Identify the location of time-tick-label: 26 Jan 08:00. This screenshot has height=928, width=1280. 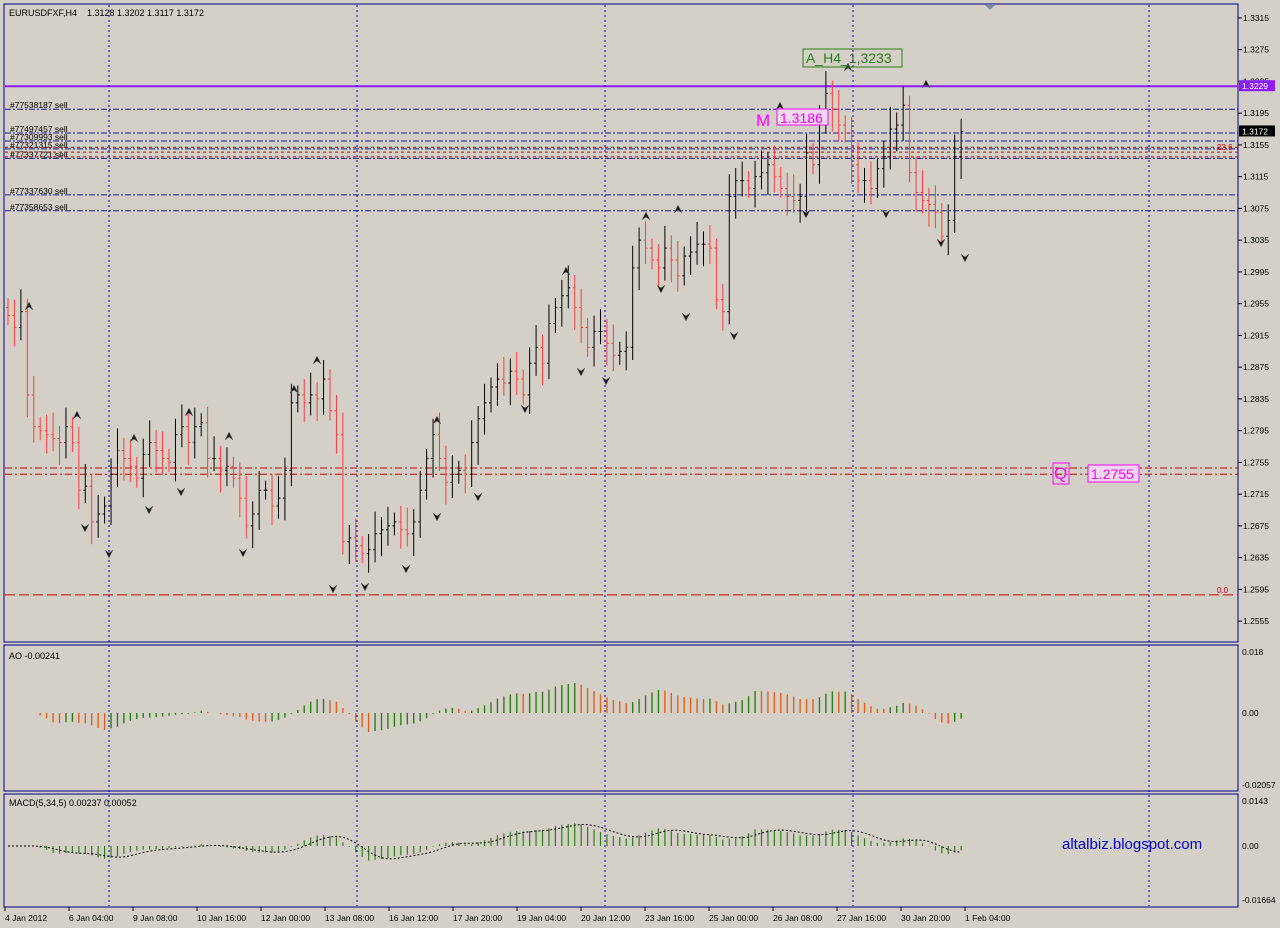
(797, 918).